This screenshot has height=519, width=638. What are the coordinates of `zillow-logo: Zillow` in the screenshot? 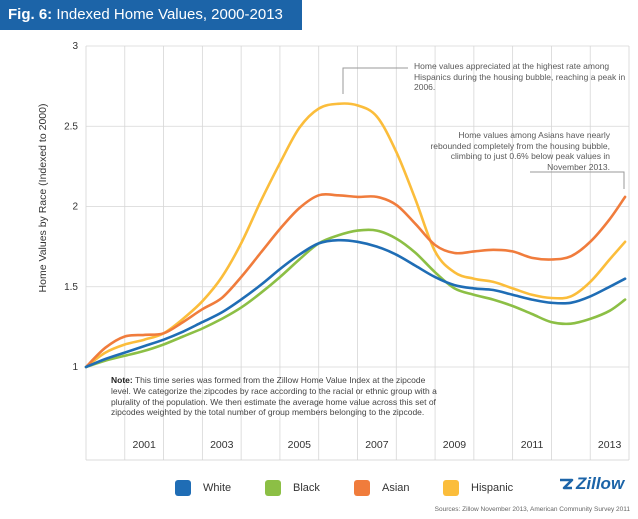 It's located at (591, 484).